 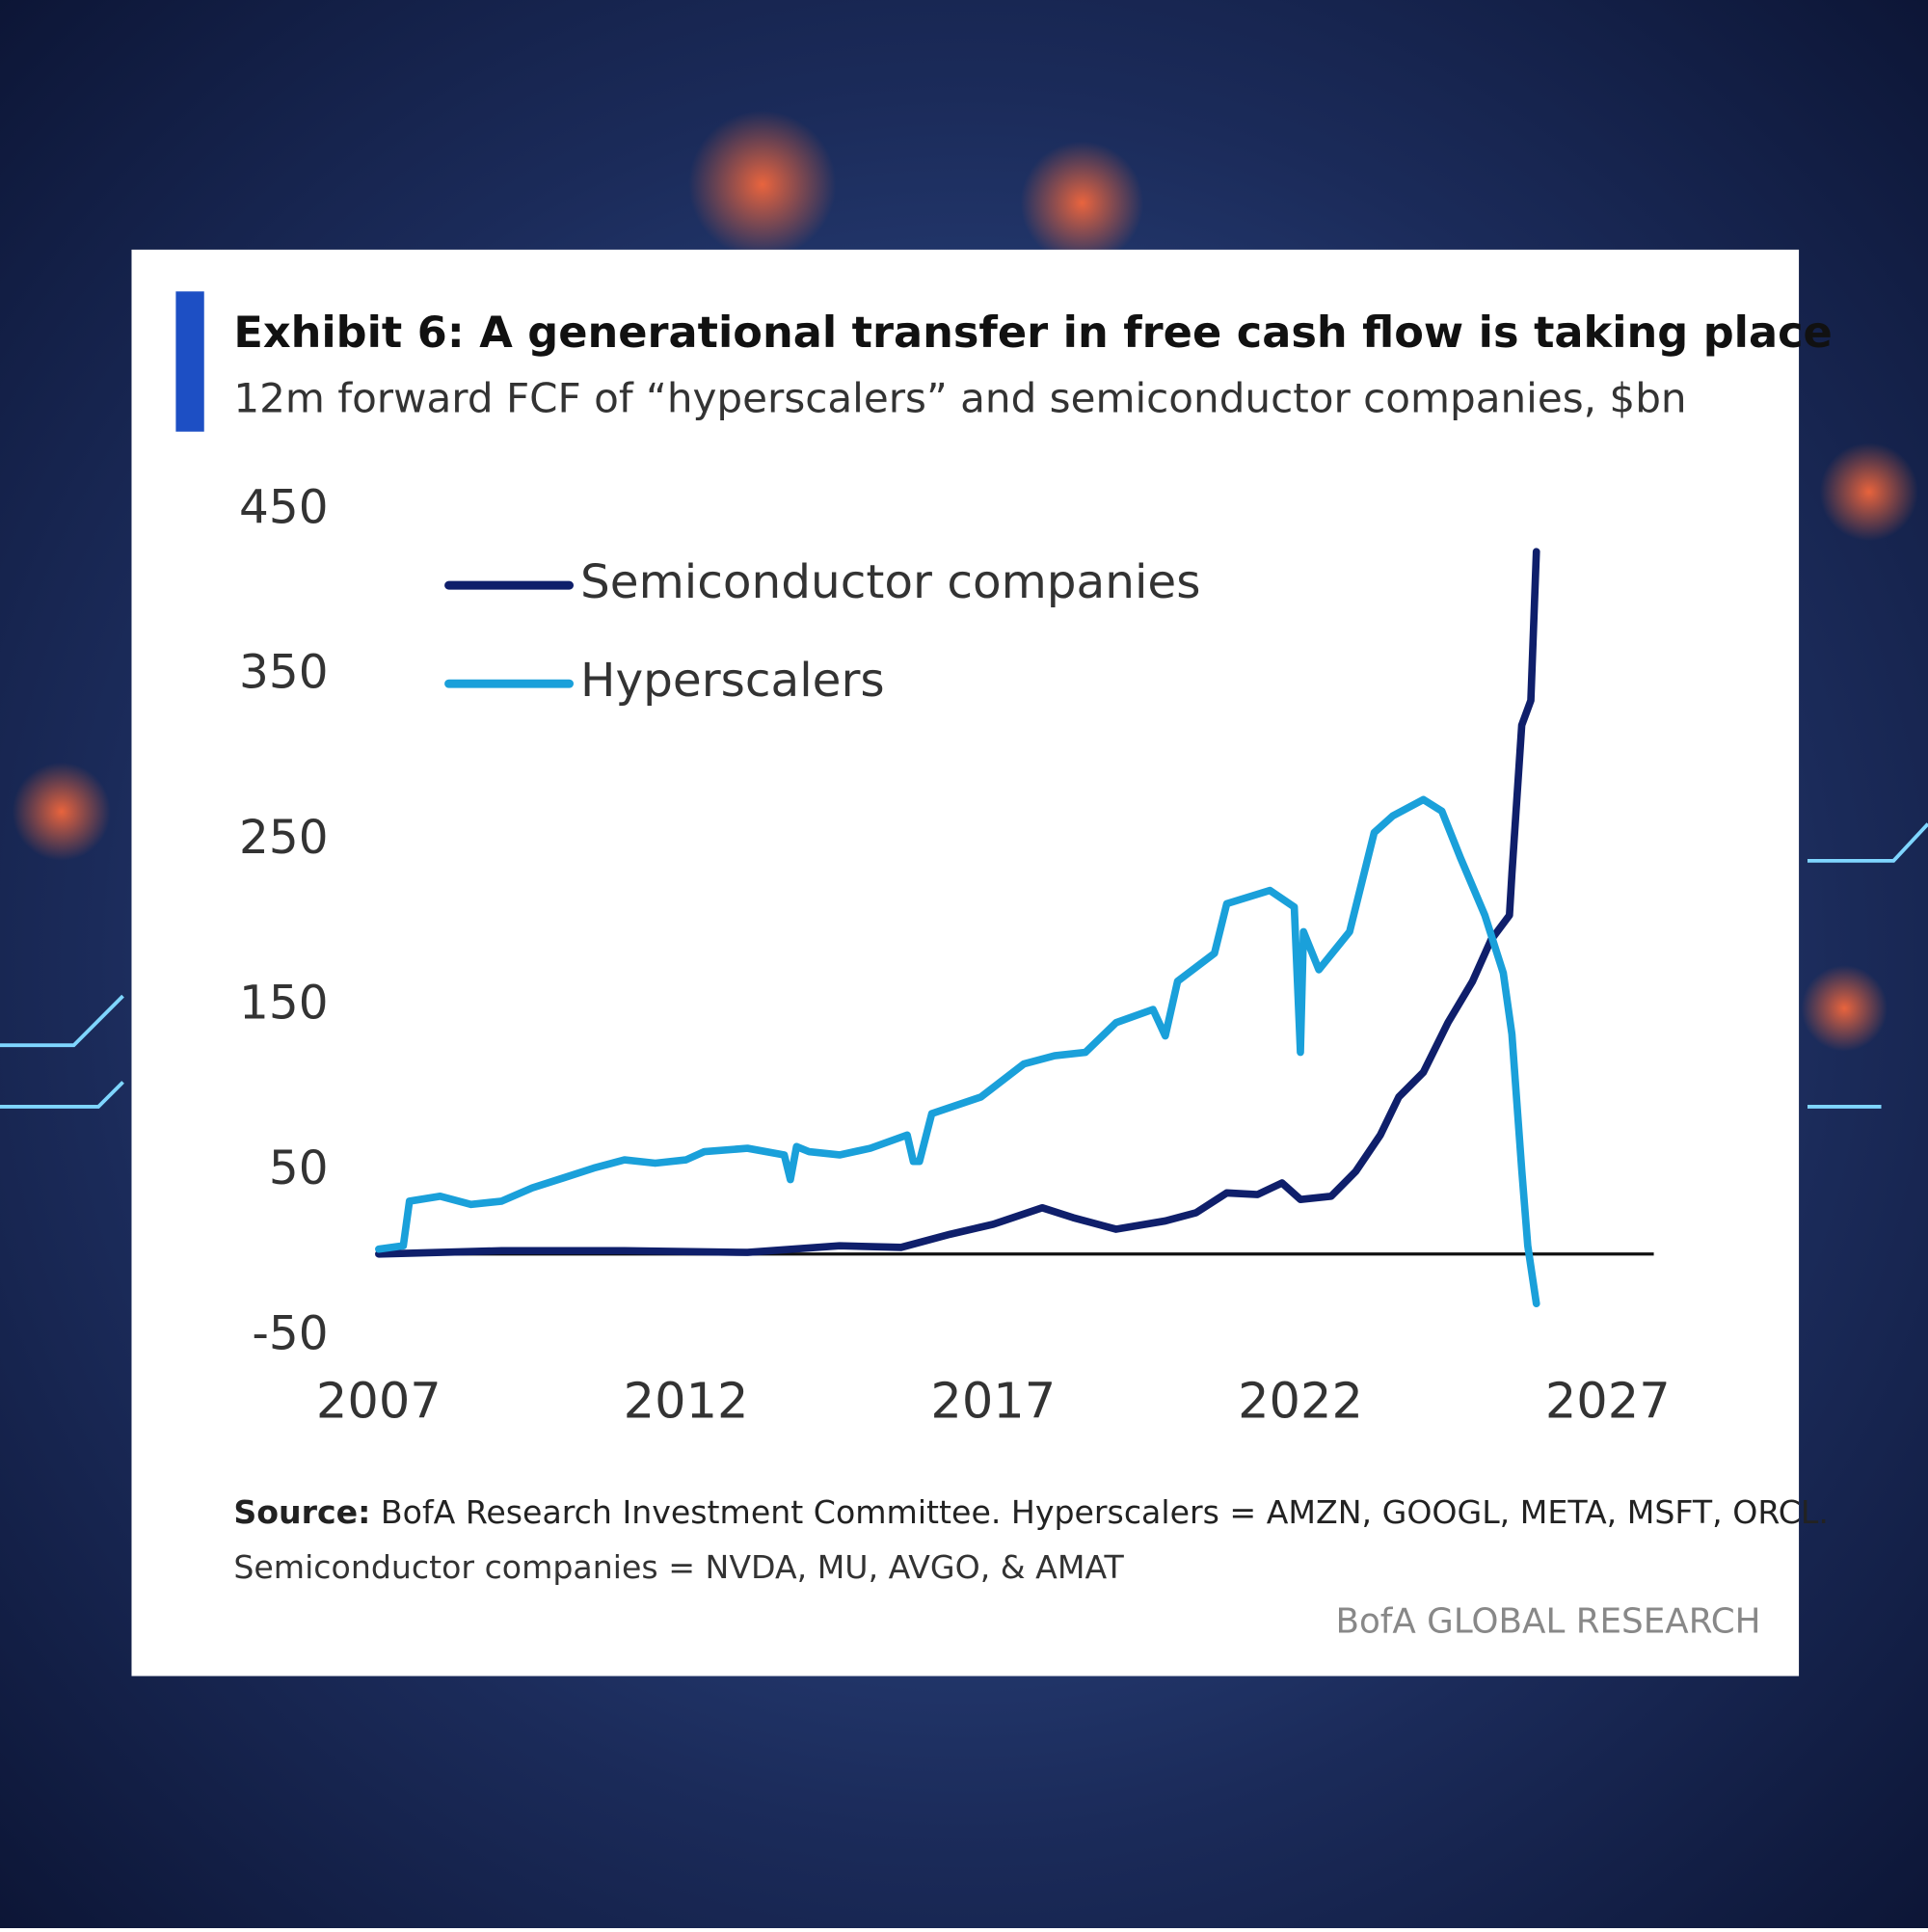 I want to click on legend-label: Hyperscalers, so click(x=732, y=681).